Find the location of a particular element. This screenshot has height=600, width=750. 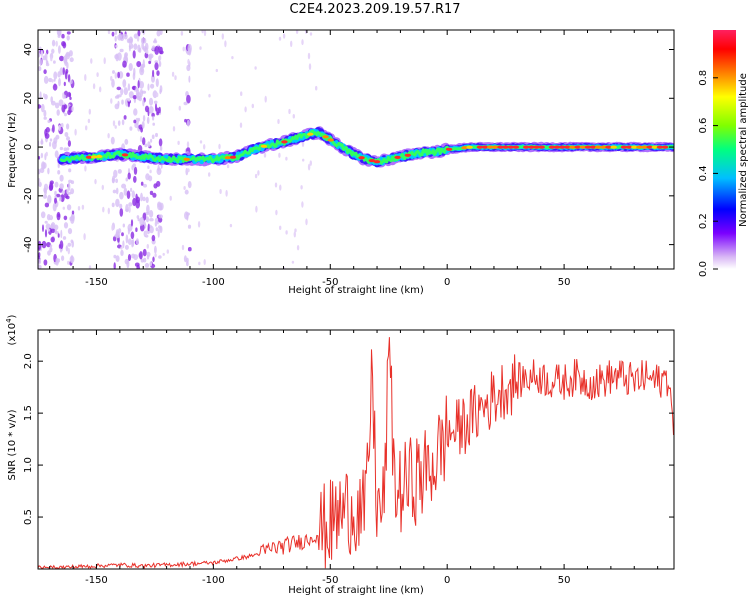

x-tick-label: -100 is located at coordinates (213, 282).